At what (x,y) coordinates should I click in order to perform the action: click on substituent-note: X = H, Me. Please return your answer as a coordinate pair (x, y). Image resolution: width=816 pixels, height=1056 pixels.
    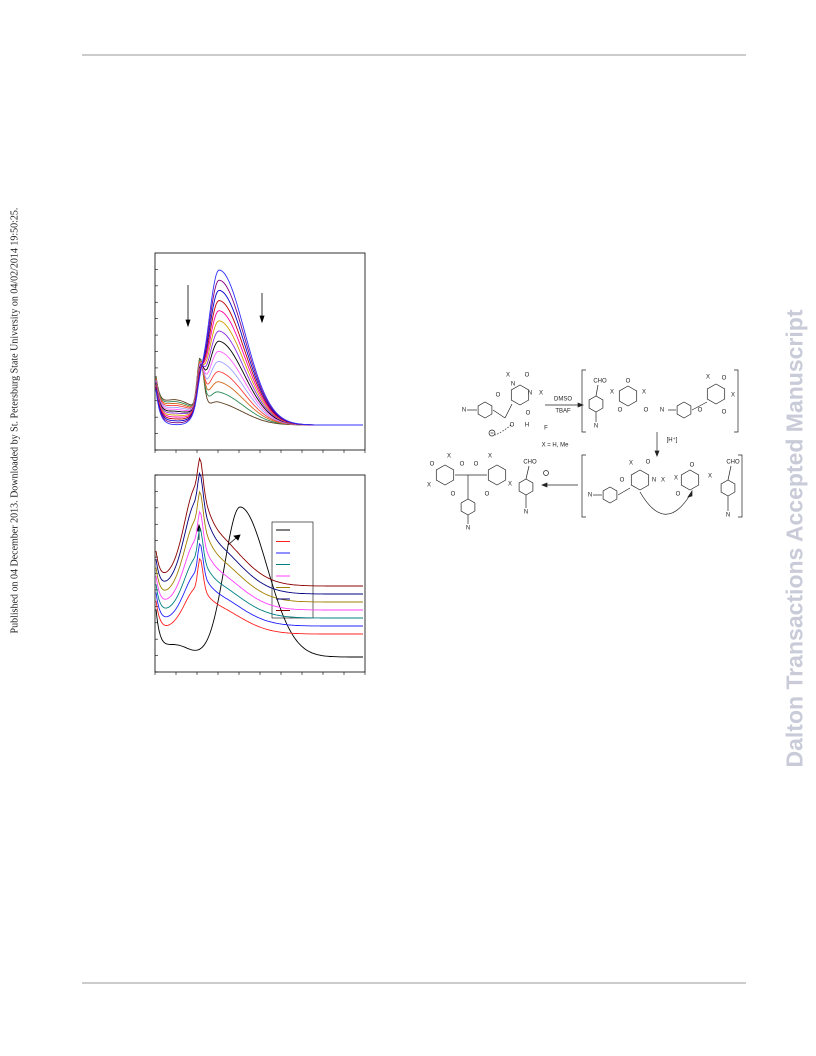
    Looking at the image, I should click on (556, 446).